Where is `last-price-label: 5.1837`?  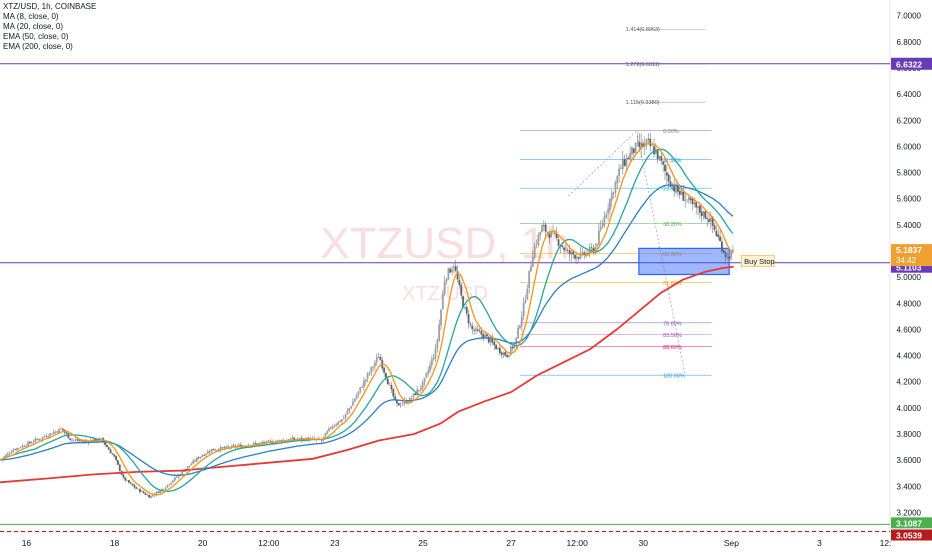 last-price-label: 5.1837 is located at coordinates (909, 250).